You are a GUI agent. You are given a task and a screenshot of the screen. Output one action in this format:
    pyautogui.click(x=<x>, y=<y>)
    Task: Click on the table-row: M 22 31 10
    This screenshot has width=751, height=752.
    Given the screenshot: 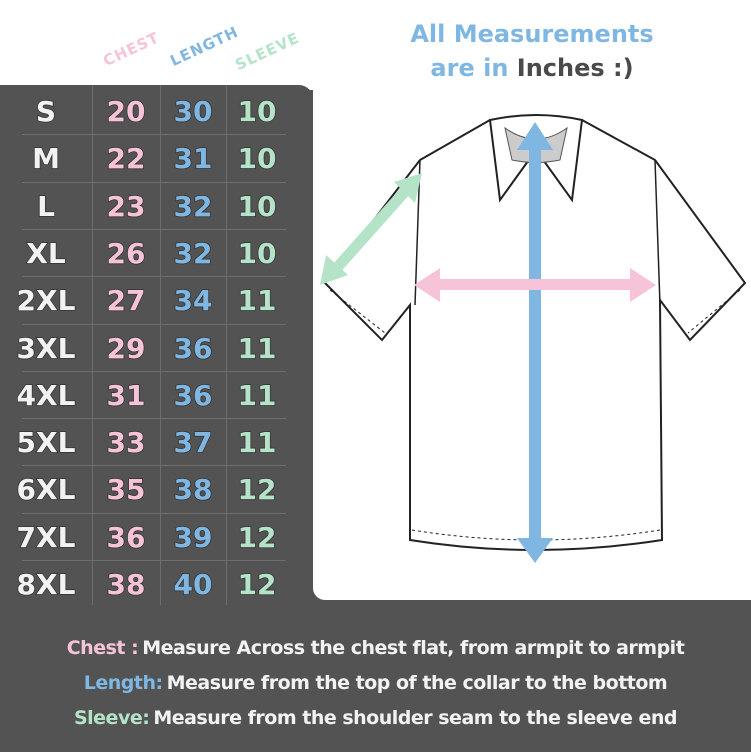 What is the action you would take?
    pyautogui.click(x=156, y=158)
    